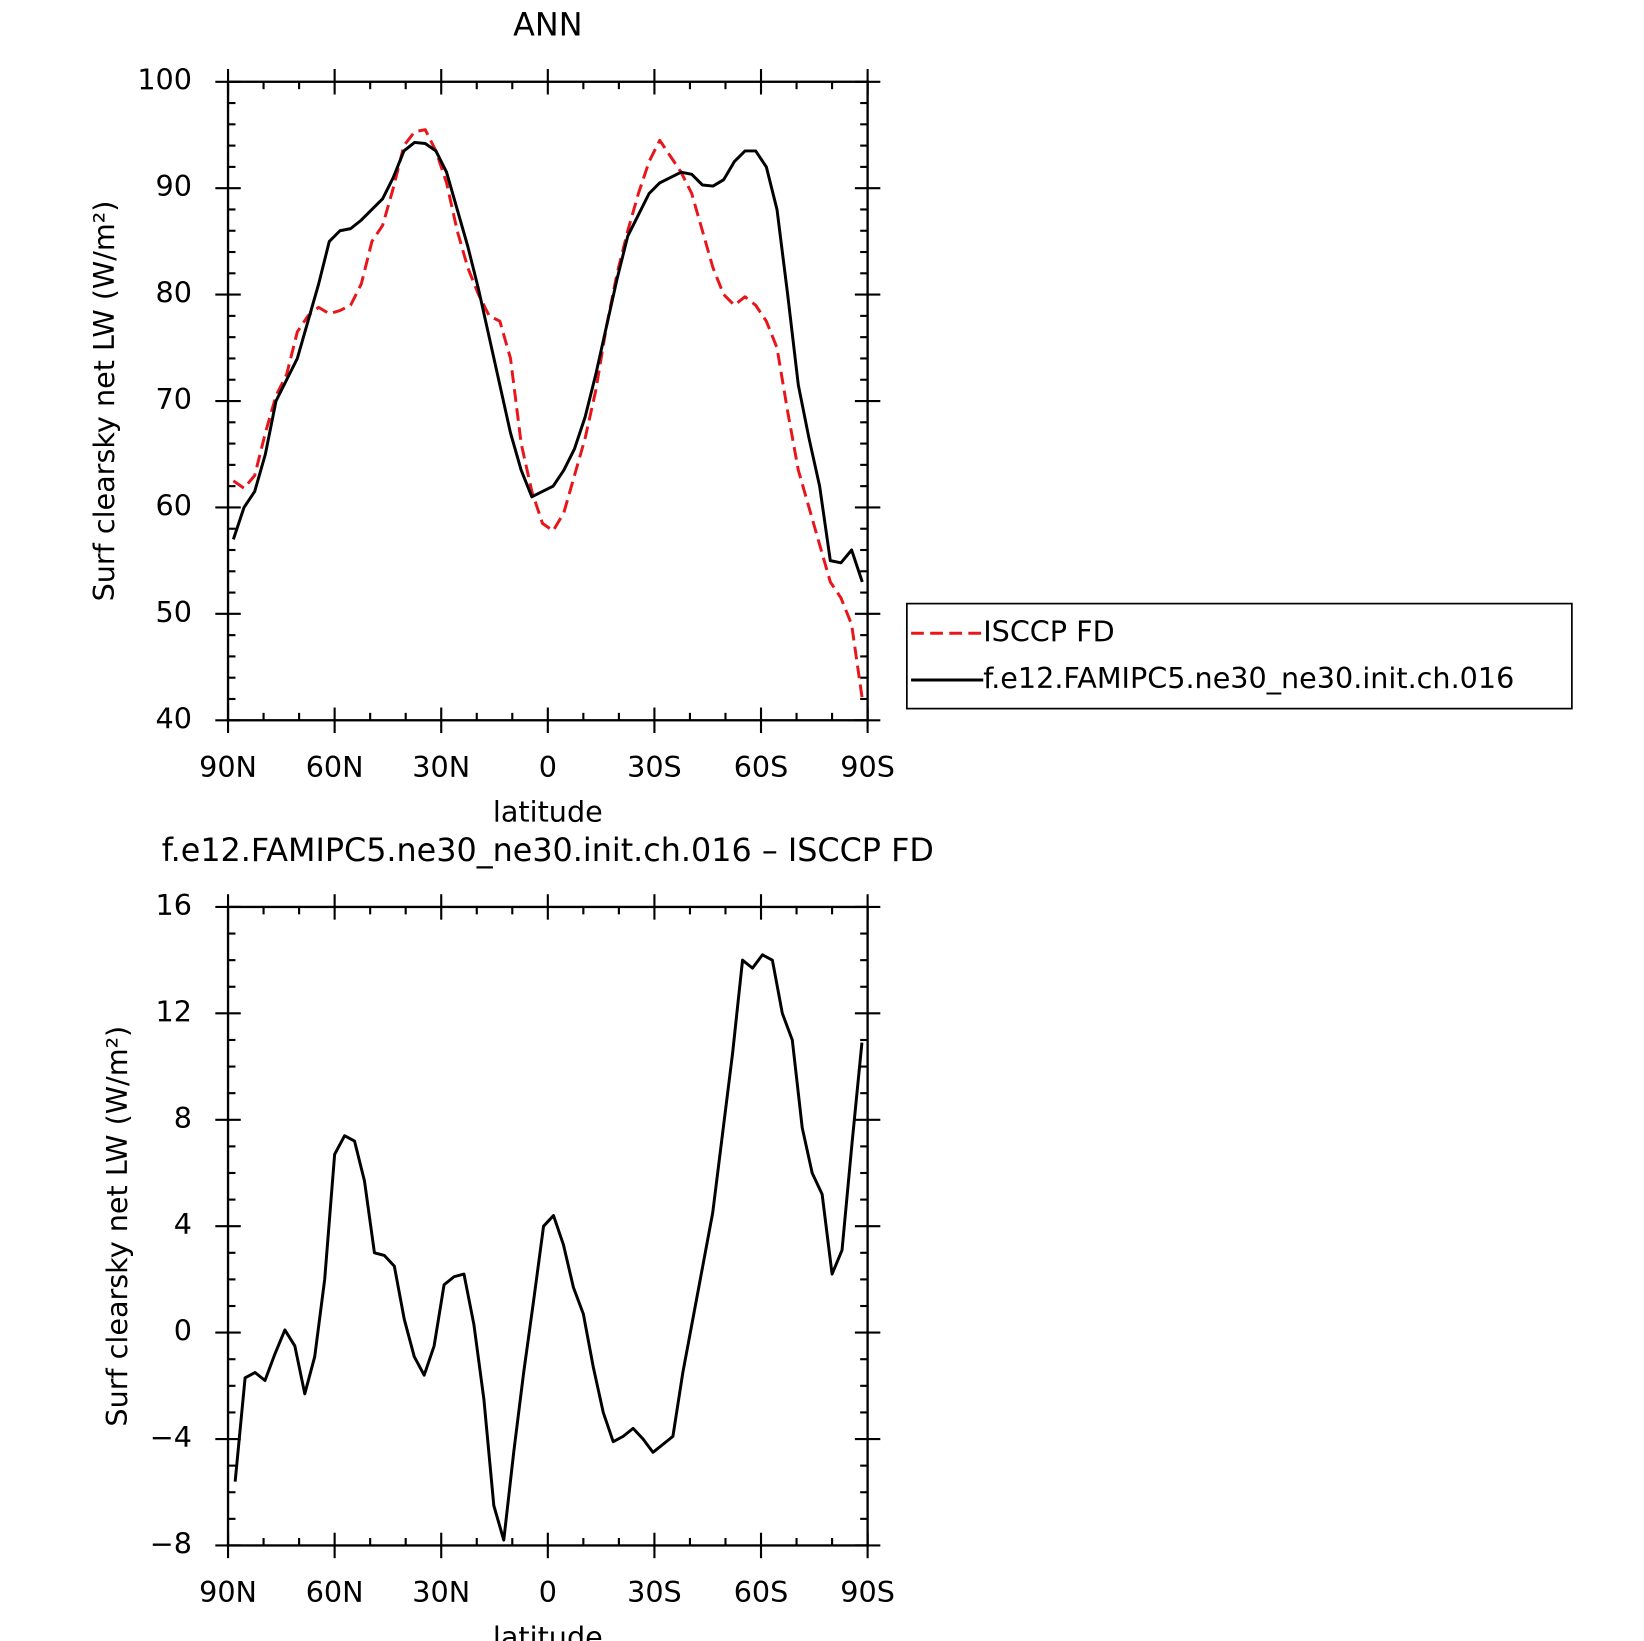  Describe the element at coordinates (1248, 678) in the screenshot. I see `legend-label: f.e12.FAMIPC5.ne30_ne30.init.ch.016` at that location.